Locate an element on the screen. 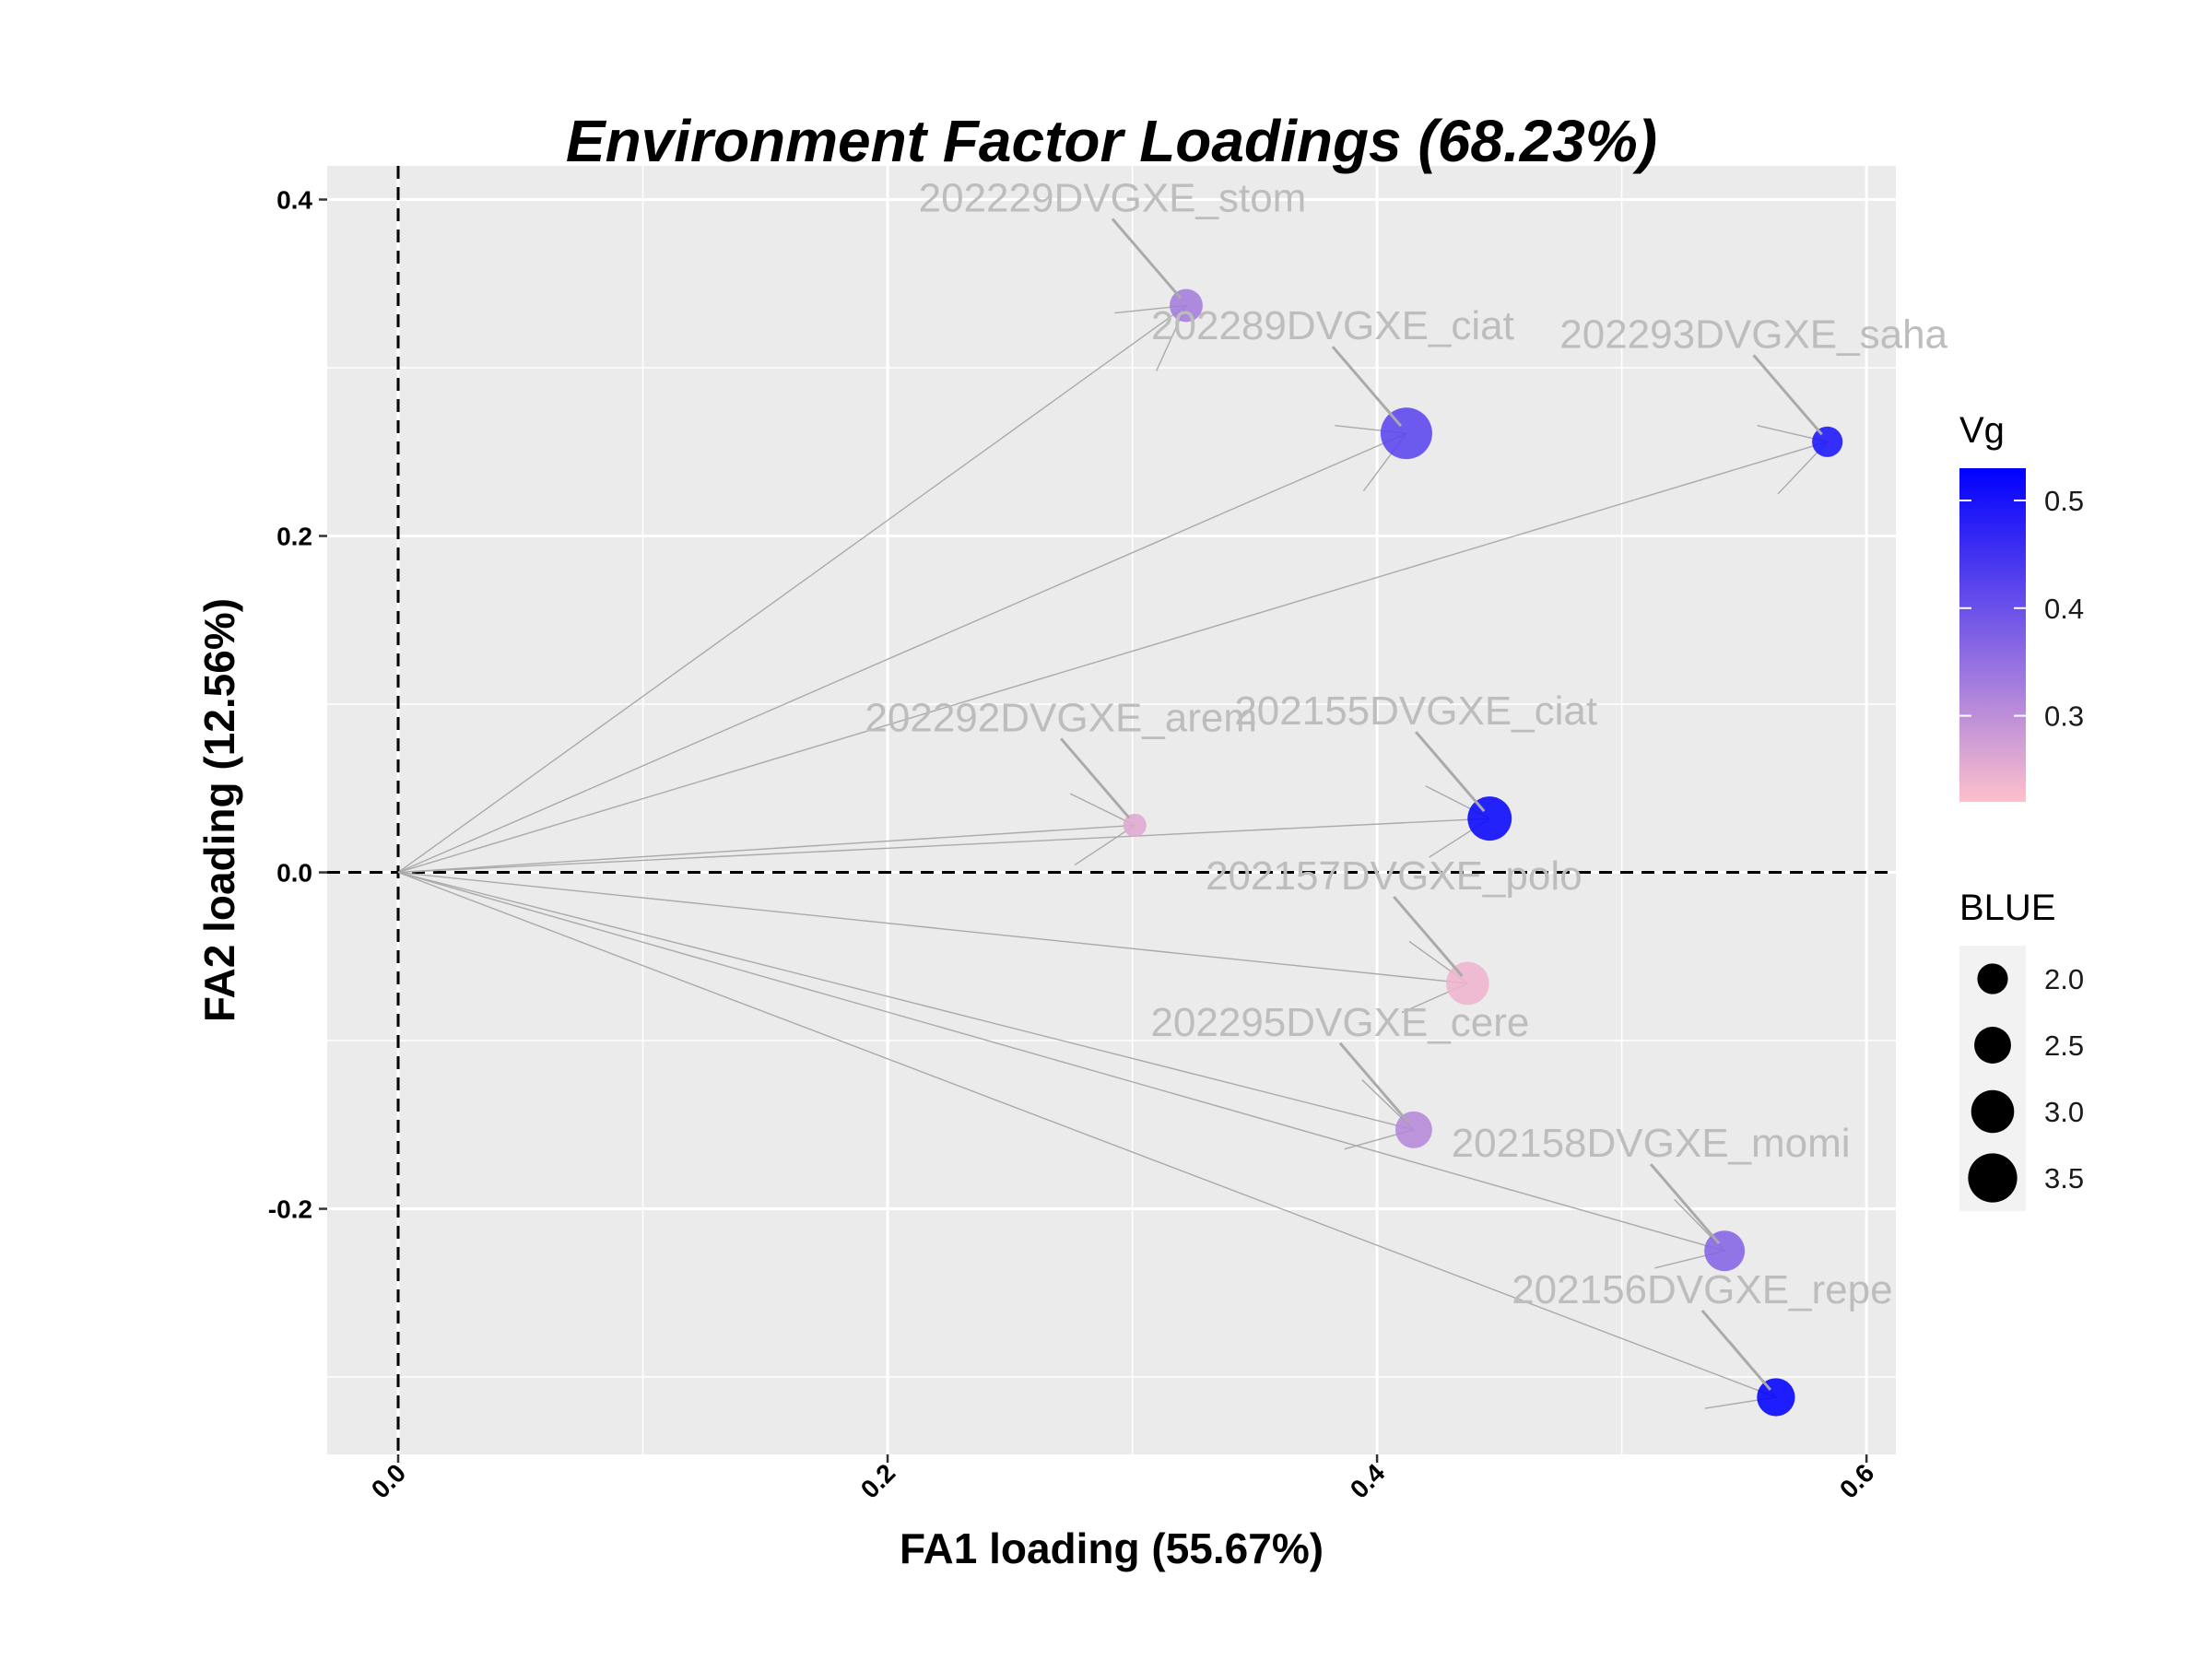  point-label: 202292DVGXE_arem is located at coordinates (1061, 717).